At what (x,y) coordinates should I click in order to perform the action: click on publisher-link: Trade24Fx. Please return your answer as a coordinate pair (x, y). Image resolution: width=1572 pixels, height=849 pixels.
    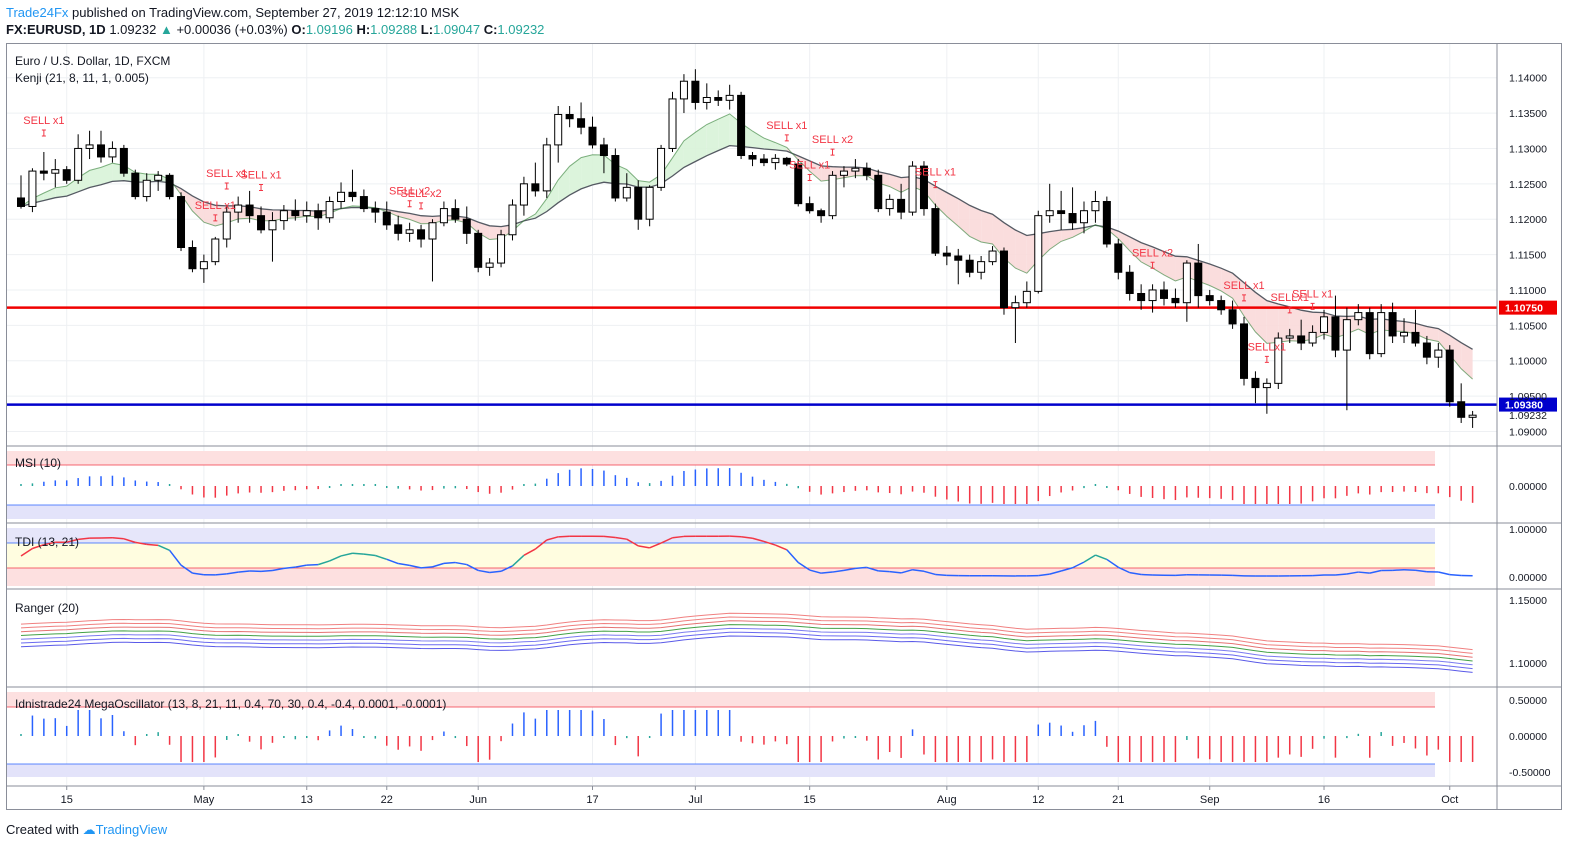
    Looking at the image, I should click on (37, 12).